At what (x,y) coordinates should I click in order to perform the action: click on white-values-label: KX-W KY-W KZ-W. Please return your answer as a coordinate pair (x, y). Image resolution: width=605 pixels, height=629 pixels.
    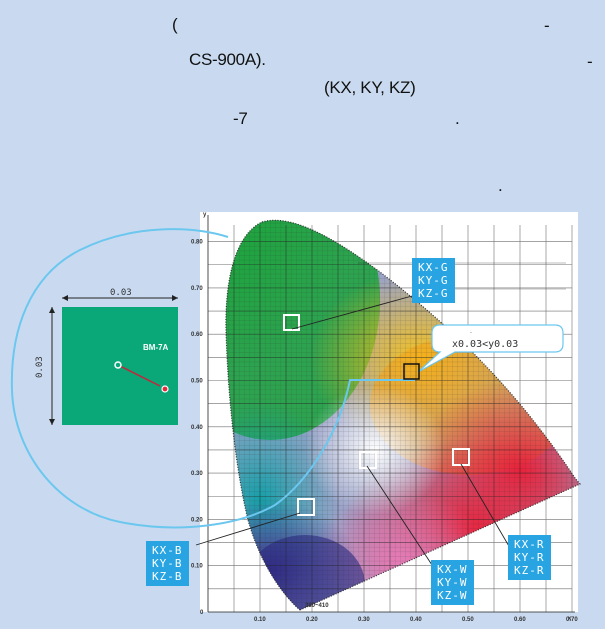
    Looking at the image, I should click on (452, 582).